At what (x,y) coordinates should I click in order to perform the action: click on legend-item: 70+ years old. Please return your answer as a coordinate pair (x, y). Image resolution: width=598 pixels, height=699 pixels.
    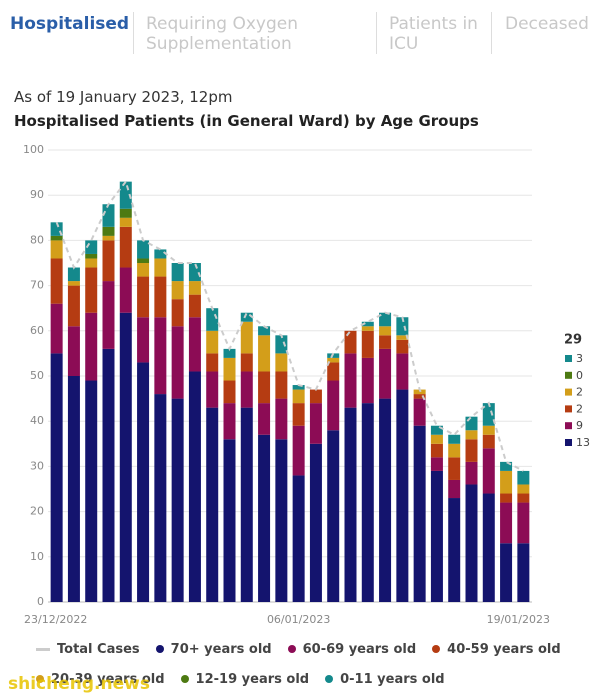
    Looking at the image, I should click on (213, 649).